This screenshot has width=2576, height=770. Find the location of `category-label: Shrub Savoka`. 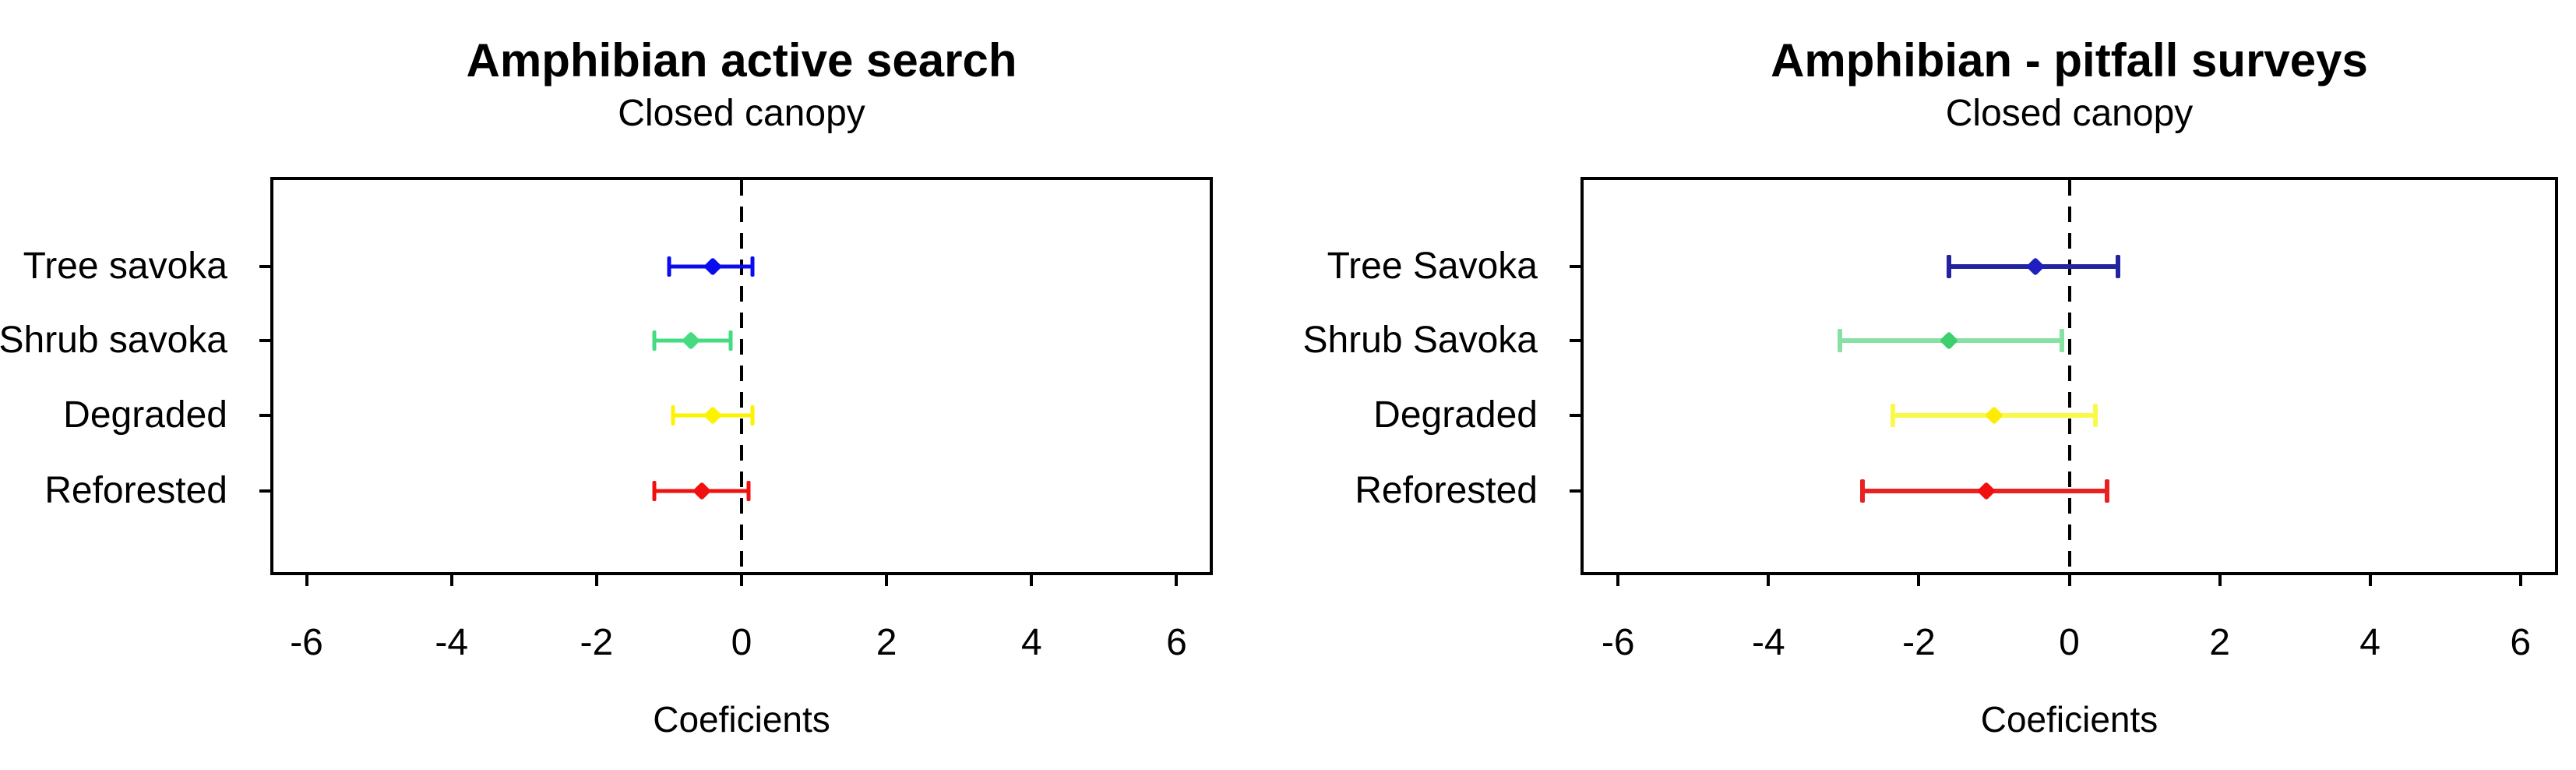

category-label: Shrub Savoka is located at coordinates (1420, 341).